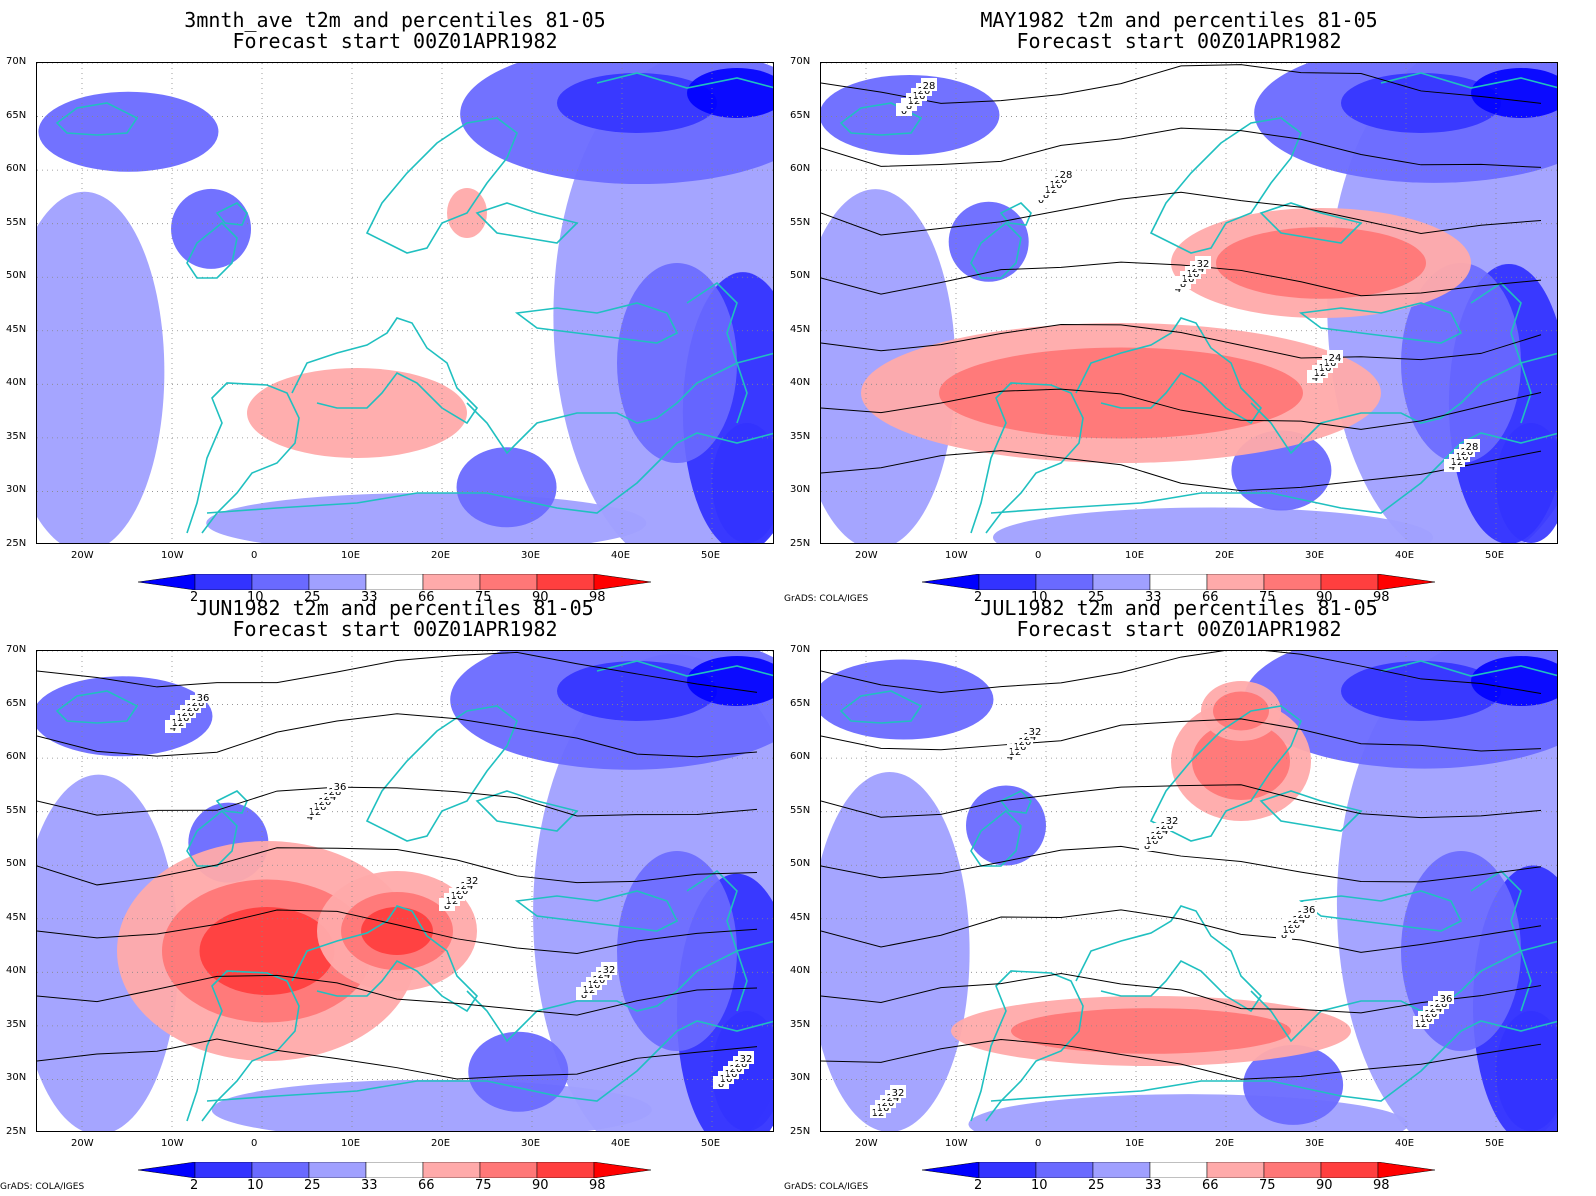  What do you see at coordinates (16, 971) in the screenshot?
I see `lat-tick-label: 40N` at bounding box center [16, 971].